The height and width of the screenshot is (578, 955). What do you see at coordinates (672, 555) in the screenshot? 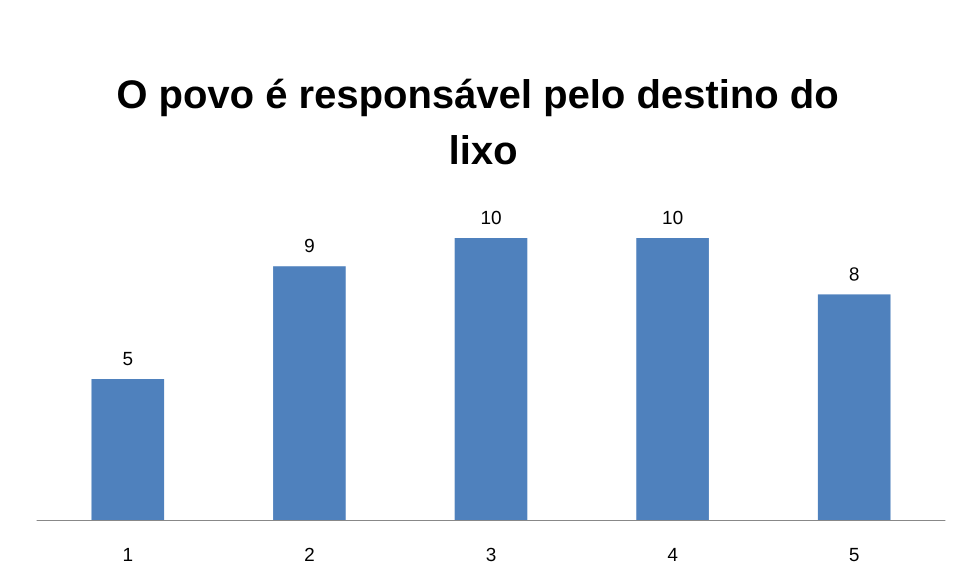
I see `x-tick-label: 4` at bounding box center [672, 555].